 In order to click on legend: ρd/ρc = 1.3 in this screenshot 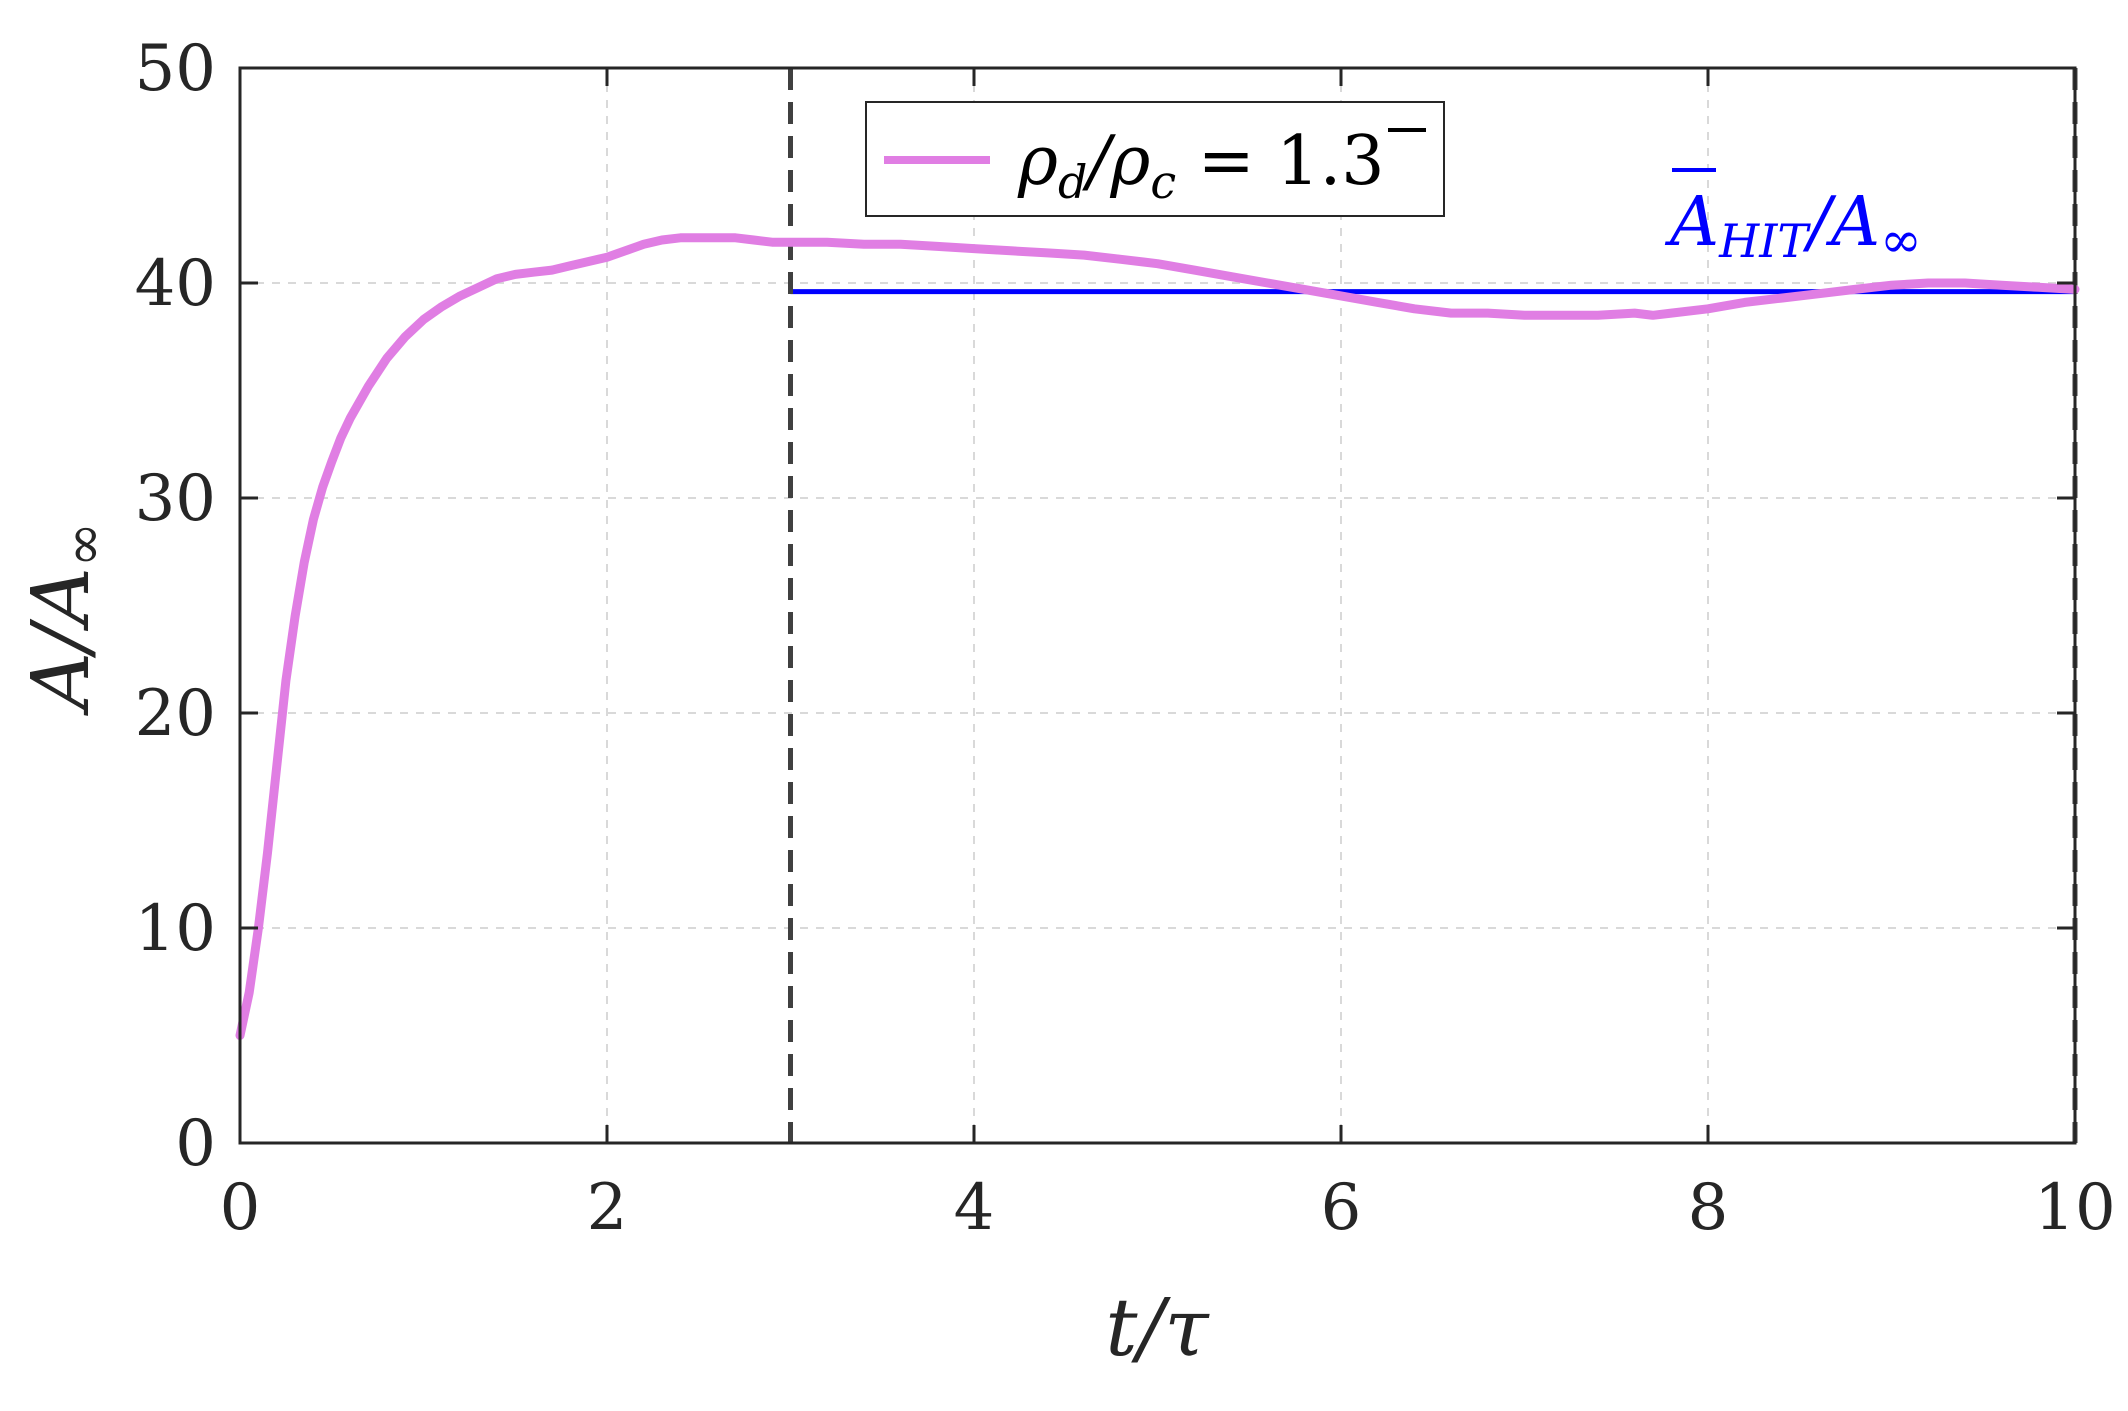, I will do `click(1155, 159)`.